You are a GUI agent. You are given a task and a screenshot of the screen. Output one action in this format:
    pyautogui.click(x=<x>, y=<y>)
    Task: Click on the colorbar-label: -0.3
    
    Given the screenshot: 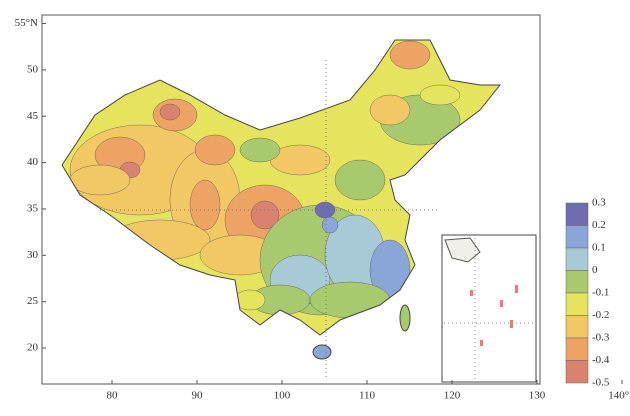 What is the action you would take?
    pyautogui.click(x=601, y=338)
    